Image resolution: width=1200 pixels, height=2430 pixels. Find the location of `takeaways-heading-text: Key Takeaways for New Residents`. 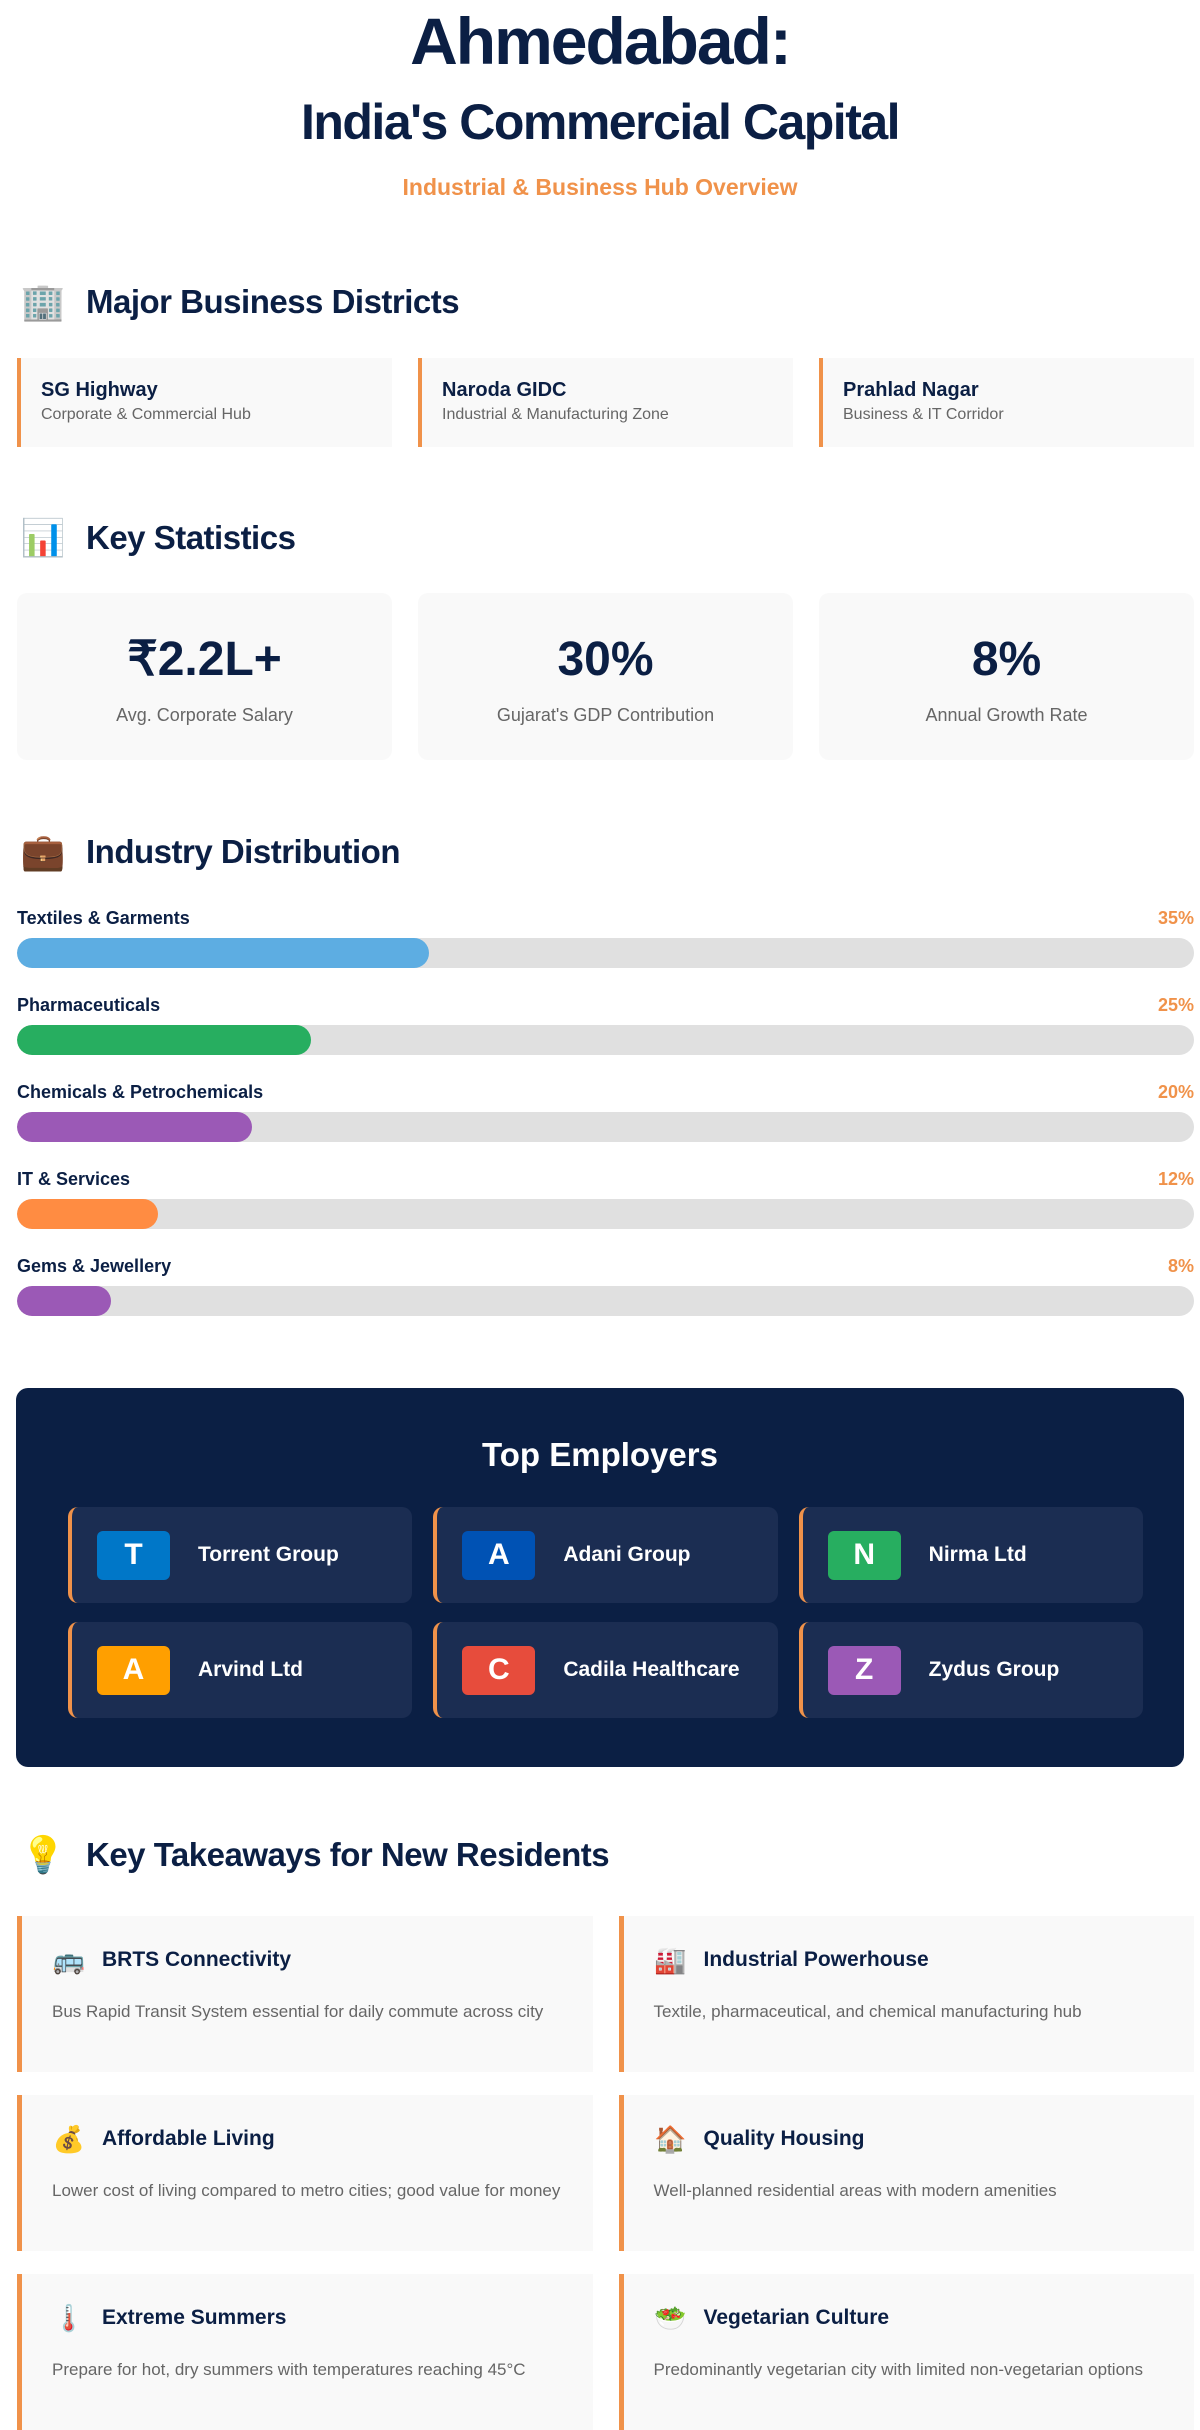

takeaways-heading-text: Key Takeaways for New Residents is located at coordinates (348, 1854).